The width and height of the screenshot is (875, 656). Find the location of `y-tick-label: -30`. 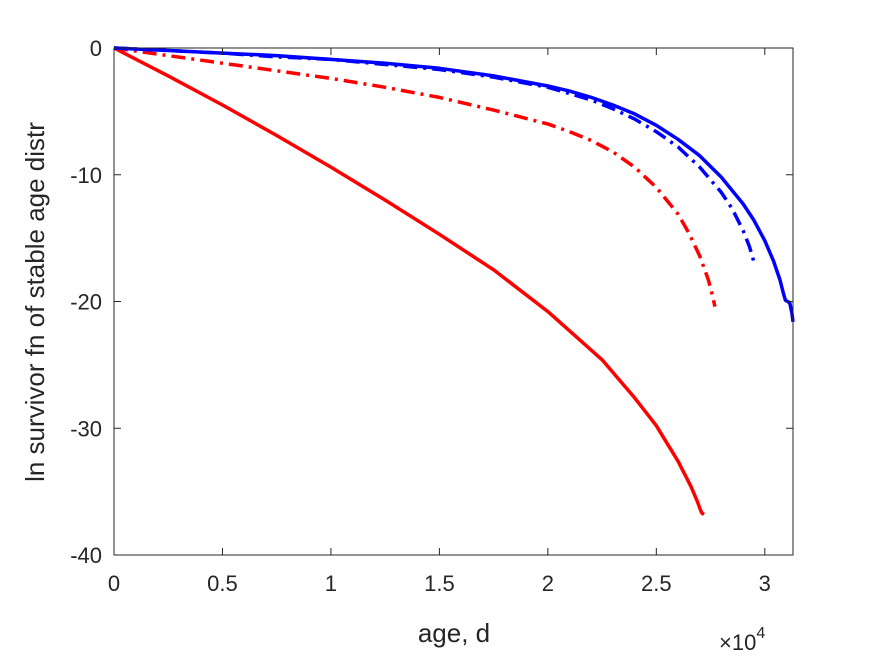

y-tick-label: -30 is located at coordinates (86, 428).